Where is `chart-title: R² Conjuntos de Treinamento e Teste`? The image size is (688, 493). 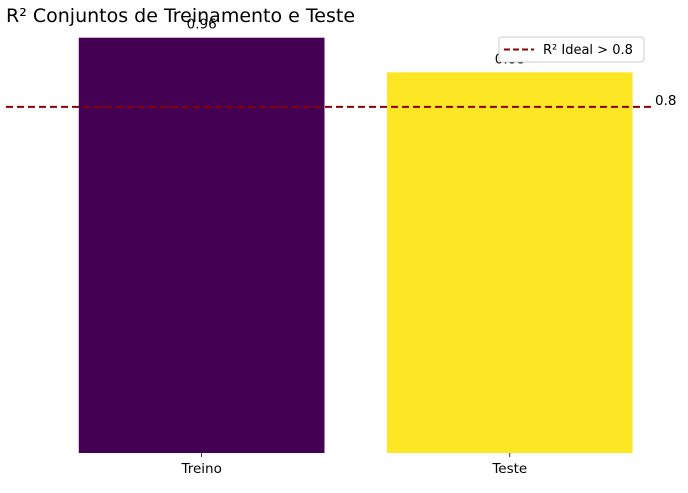
chart-title: R² Conjuntos de Treinamento e Teste is located at coordinates (180, 16).